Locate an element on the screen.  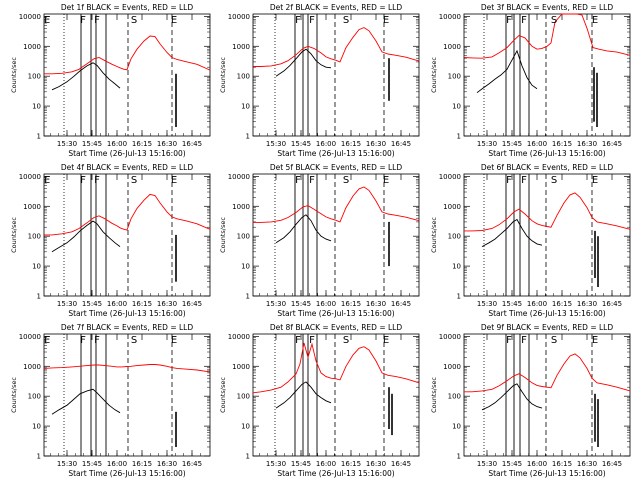
panel-title: Det 5f BLACK = Events, RED = LLD is located at coordinates (336, 167).